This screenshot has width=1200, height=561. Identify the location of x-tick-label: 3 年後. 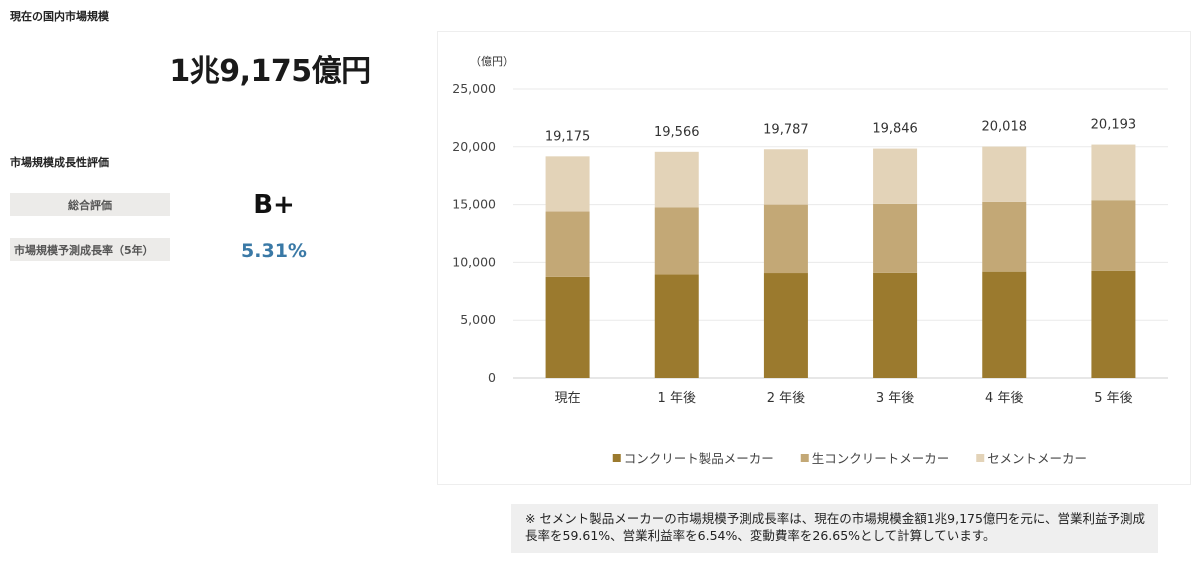
(895, 398).